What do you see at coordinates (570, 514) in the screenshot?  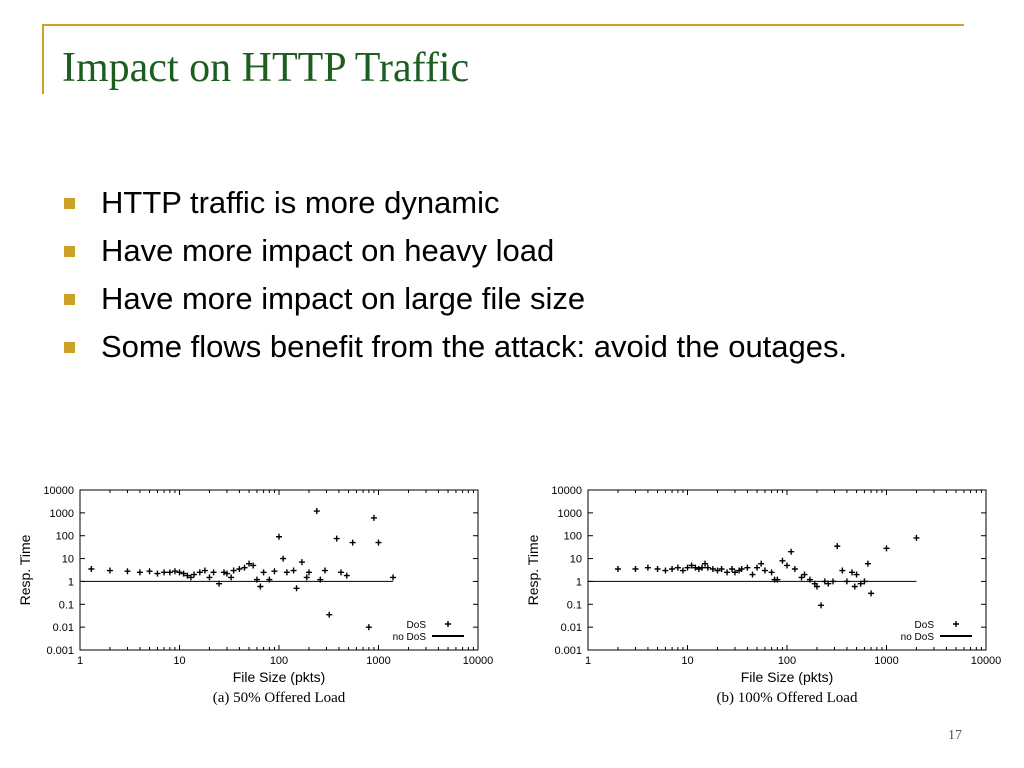 I see `y-tick-label: 1000` at bounding box center [570, 514].